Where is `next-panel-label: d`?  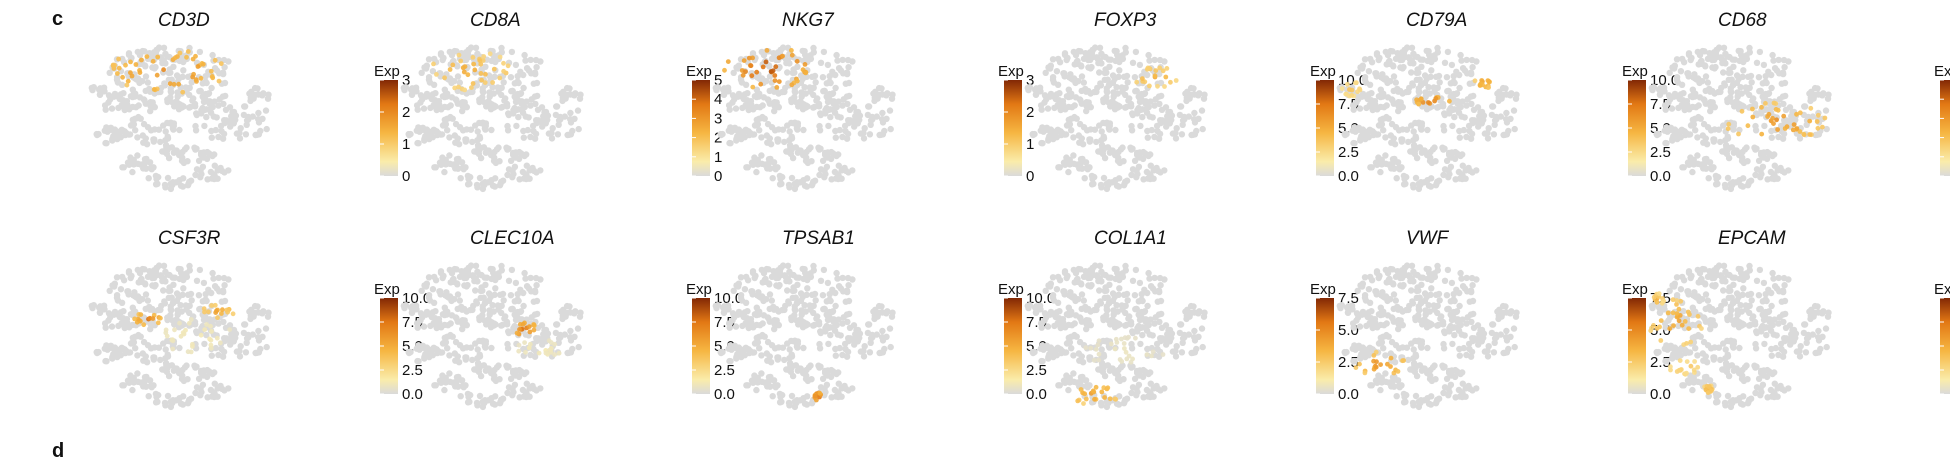 next-panel-label: d is located at coordinates (58, 451).